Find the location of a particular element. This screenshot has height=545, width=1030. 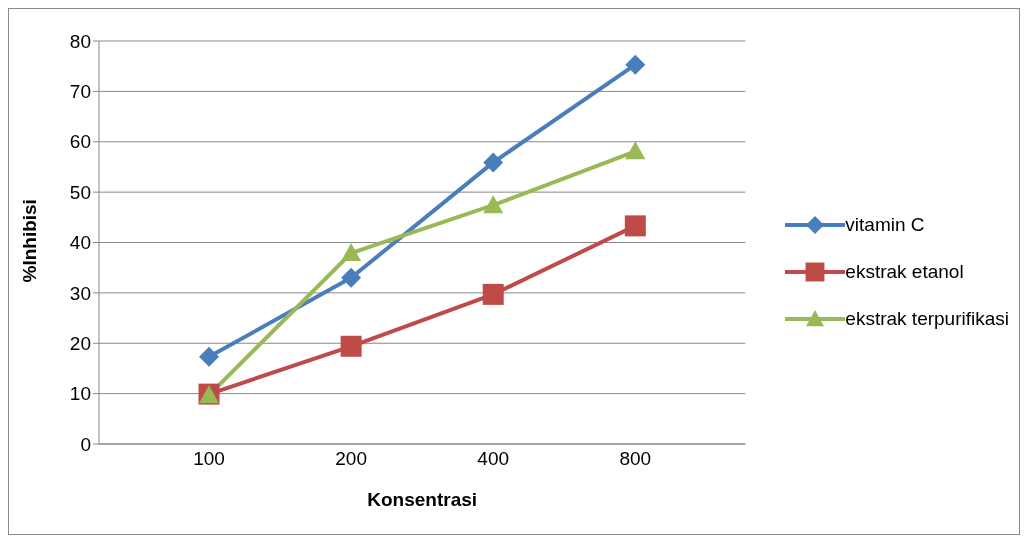

x-tick-label: 400 is located at coordinates (493, 459).